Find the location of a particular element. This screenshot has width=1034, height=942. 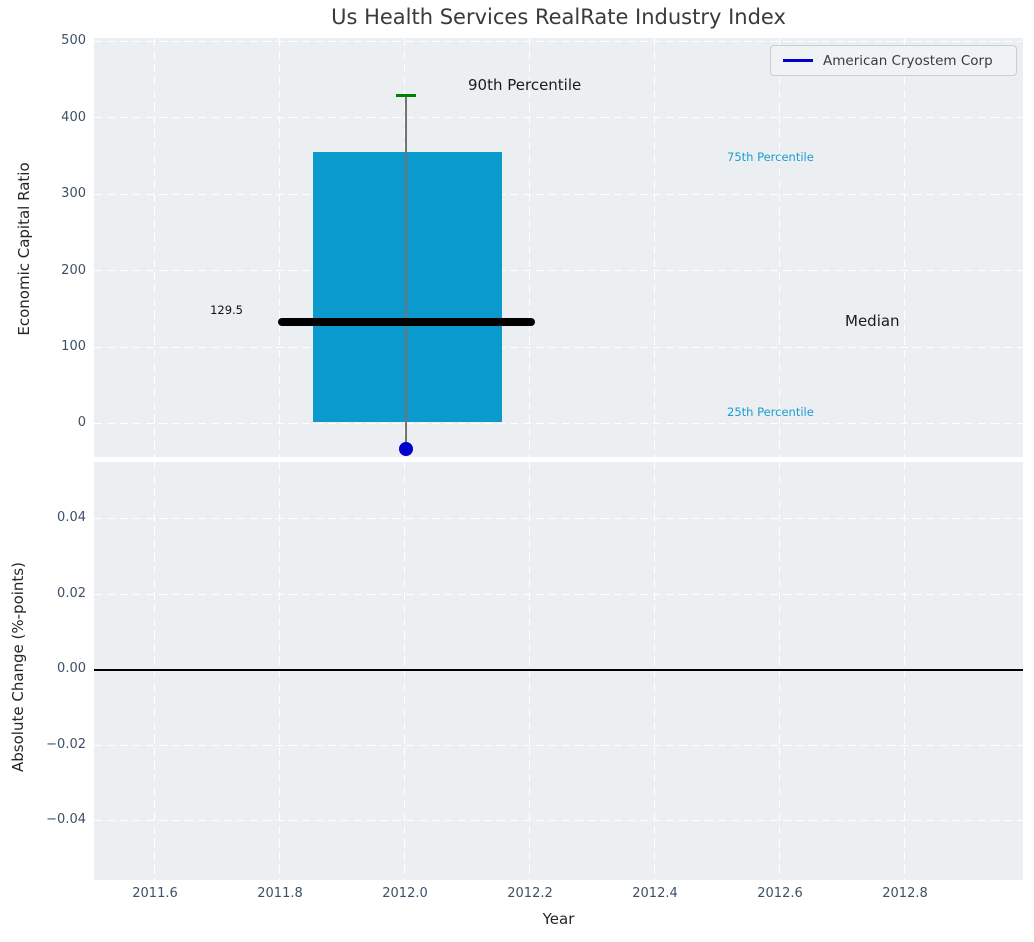

y-tick-label: 500 is located at coordinates (73, 40).